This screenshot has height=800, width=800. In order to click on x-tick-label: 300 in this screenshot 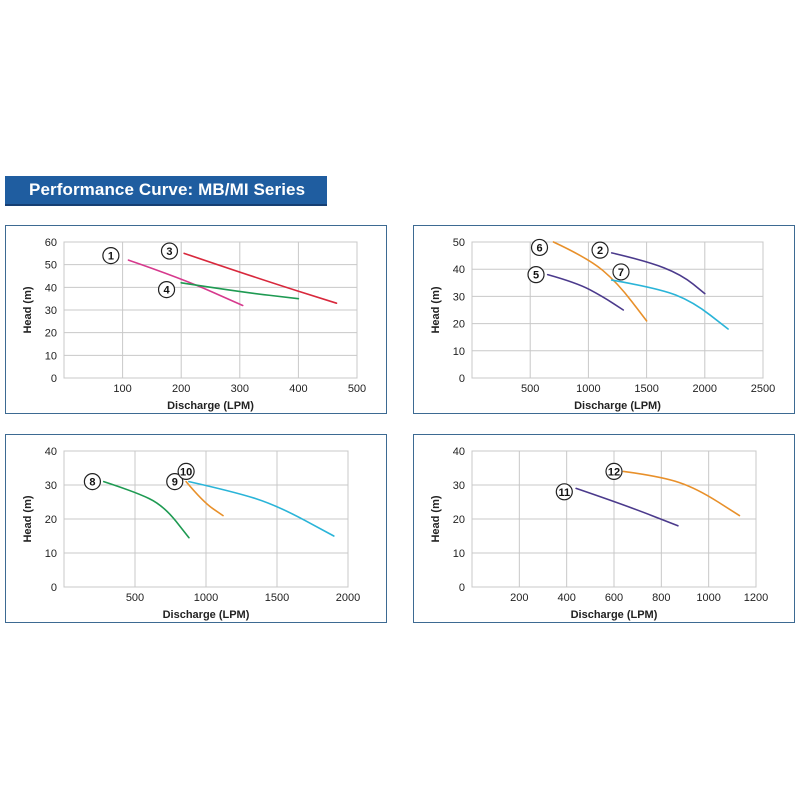, I will do `click(240, 389)`.